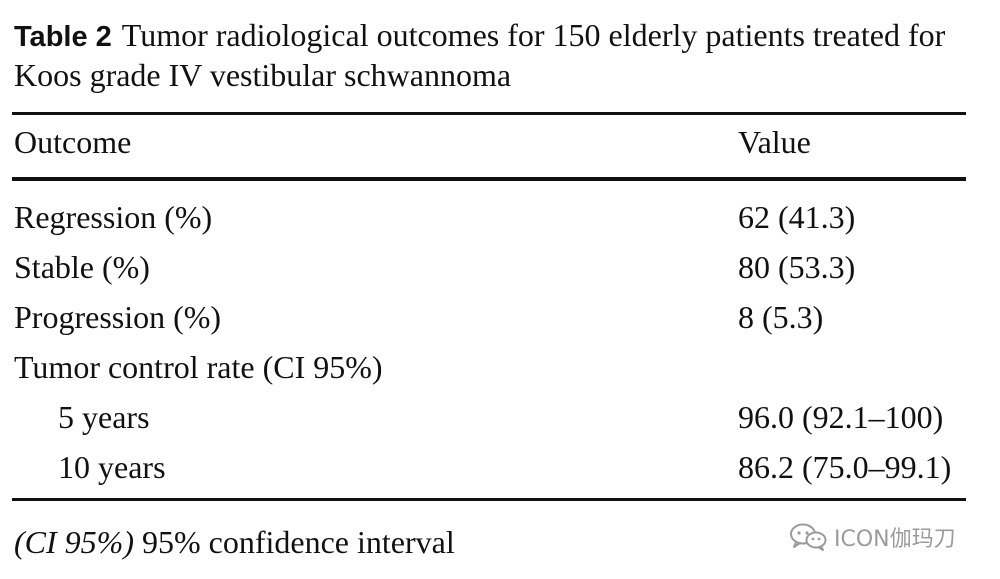 The image size is (1000, 579). Describe the element at coordinates (82, 267) in the screenshot. I see `outcome-cell: Stable (%)` at that location.